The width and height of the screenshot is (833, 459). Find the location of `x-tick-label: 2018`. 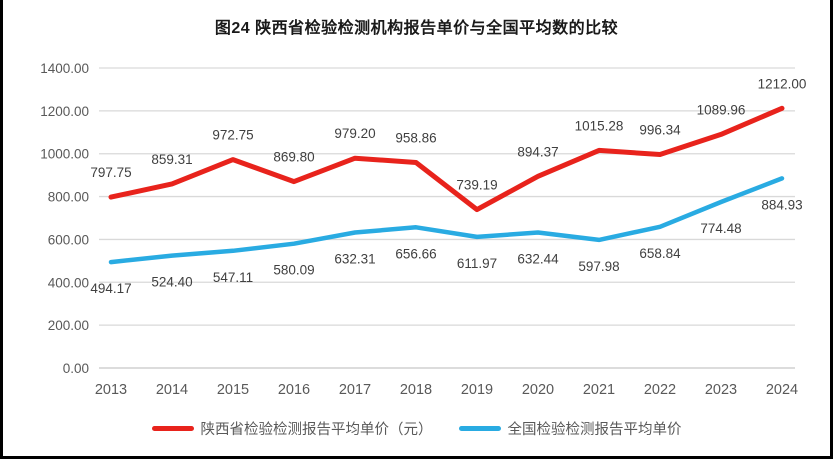

x-tick-label: 2018 is located at coordinates (416, 390).